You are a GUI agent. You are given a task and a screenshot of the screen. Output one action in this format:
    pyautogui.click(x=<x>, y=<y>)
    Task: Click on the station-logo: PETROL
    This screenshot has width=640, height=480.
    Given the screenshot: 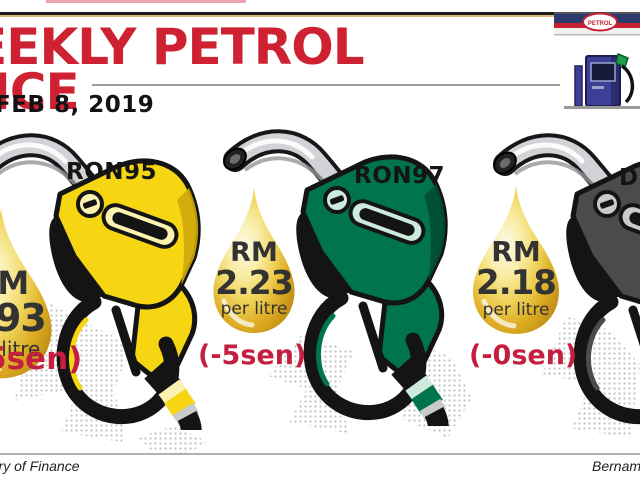 What is the action you would take?
    pyautogui.click(x=600, y=22)
    